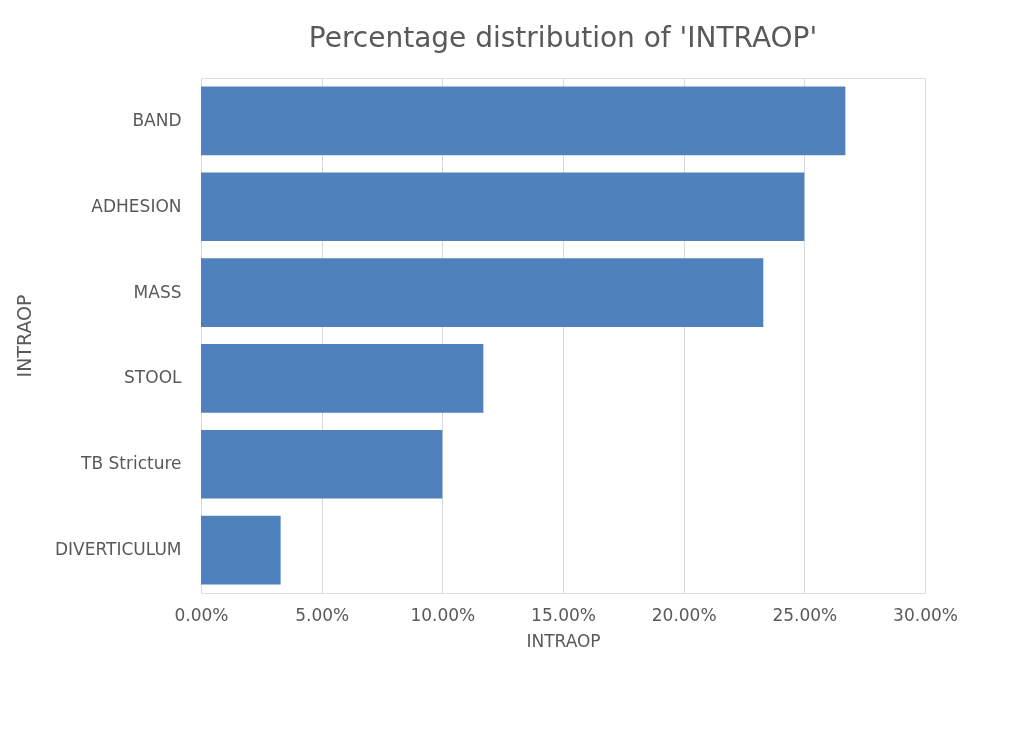 The height and width of the screenshot is (733, 1033). I want to click on y-tick-label: STOOL, so click(153, 377).